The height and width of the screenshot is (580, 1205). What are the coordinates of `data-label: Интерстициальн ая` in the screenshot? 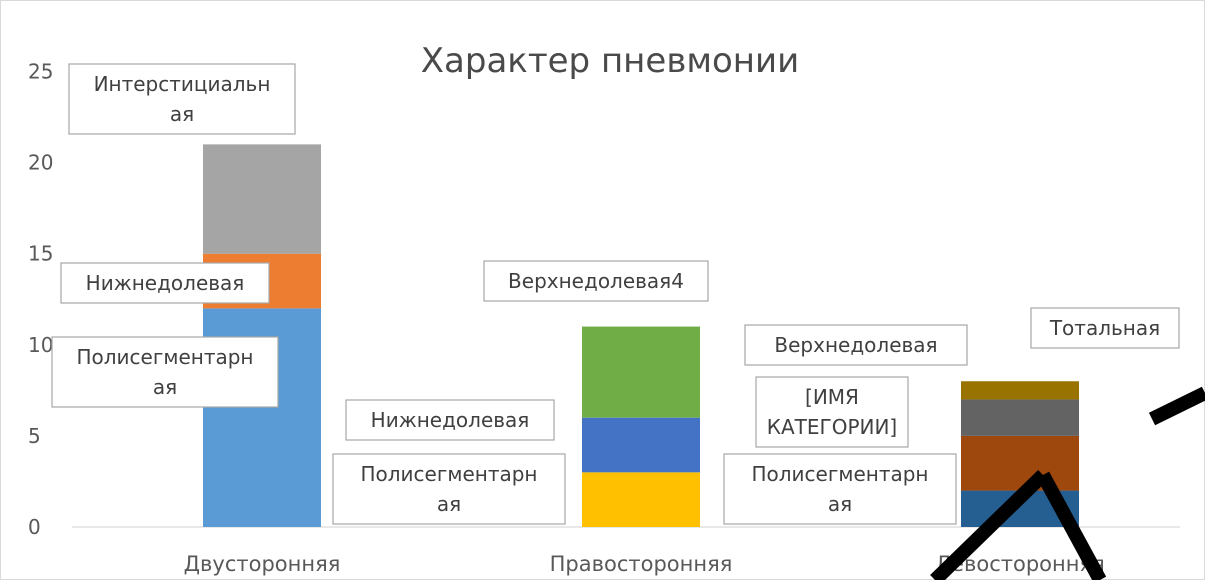 It's located at (182, 99).